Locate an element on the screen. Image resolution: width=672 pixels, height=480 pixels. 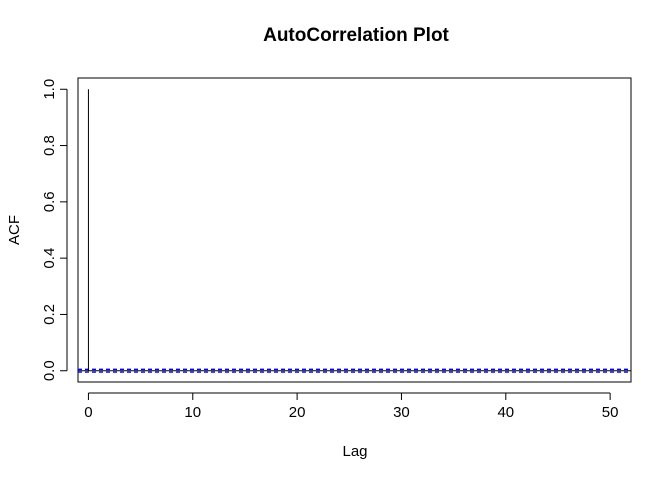
x-tick-label: 0 is located at coordinates (88, 412).